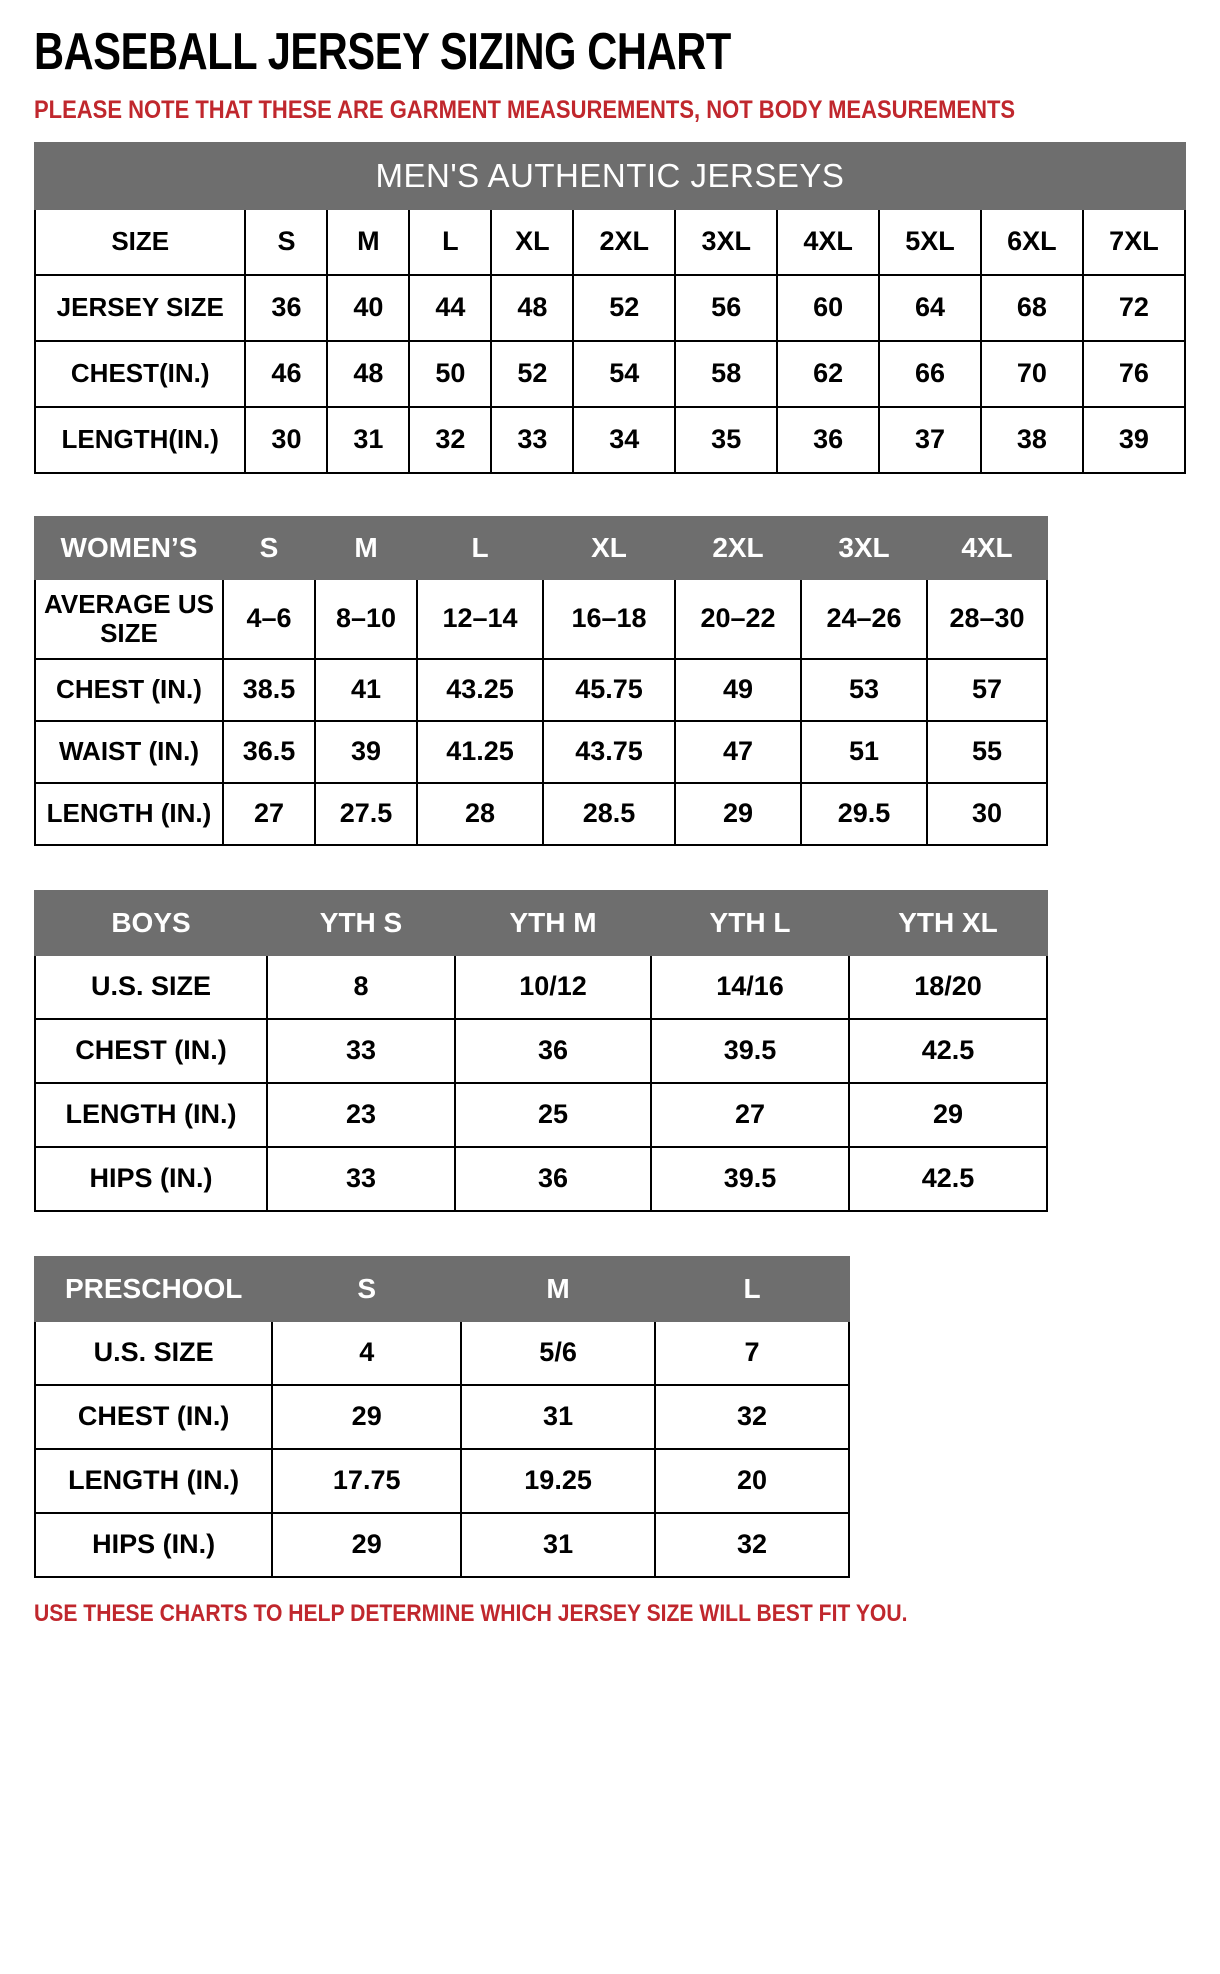 The image size is (1220, 1974). Describe the element at coordinates (480, 751) in the screenshot. I see `womens-r2-c2: 41.25` at that location.